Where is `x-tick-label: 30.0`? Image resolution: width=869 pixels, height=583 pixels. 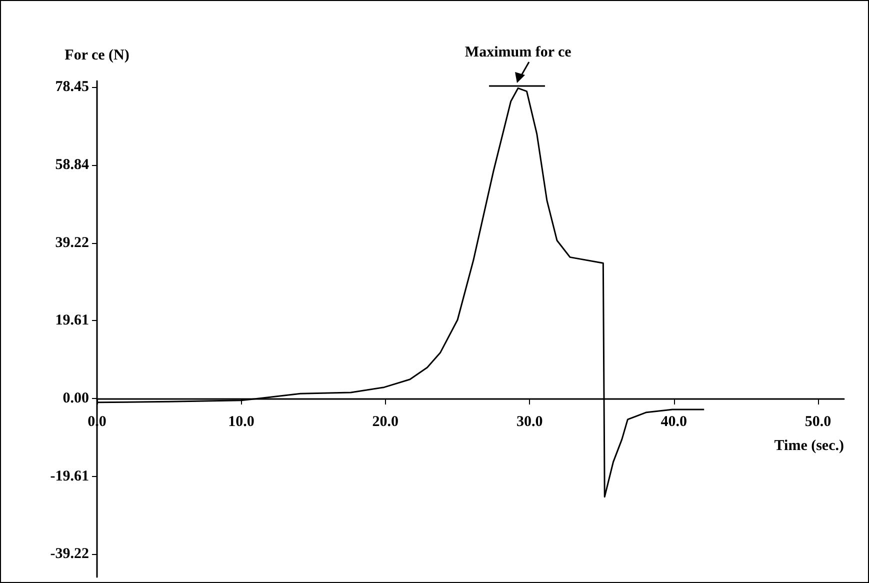
x-tick-label: 30.0 is located at coordinates (529, 422).